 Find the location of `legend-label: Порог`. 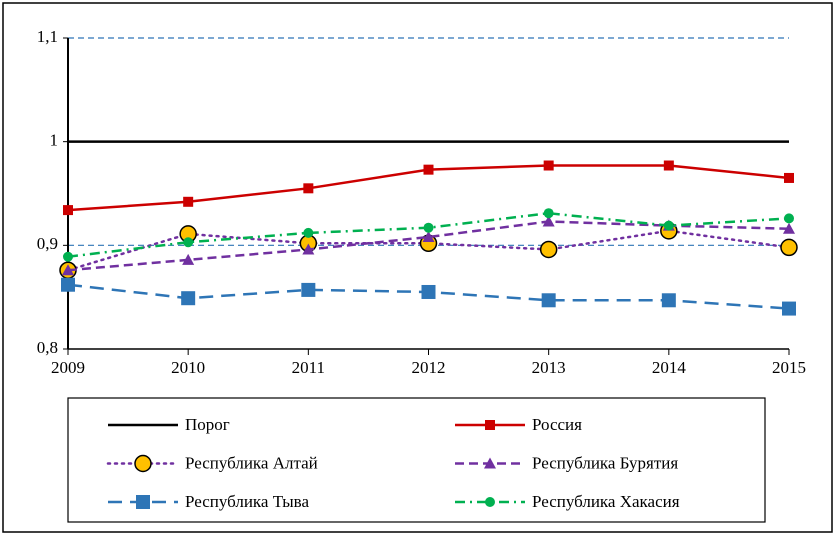

legend-label: Порог is located at coordinates (207, 424).